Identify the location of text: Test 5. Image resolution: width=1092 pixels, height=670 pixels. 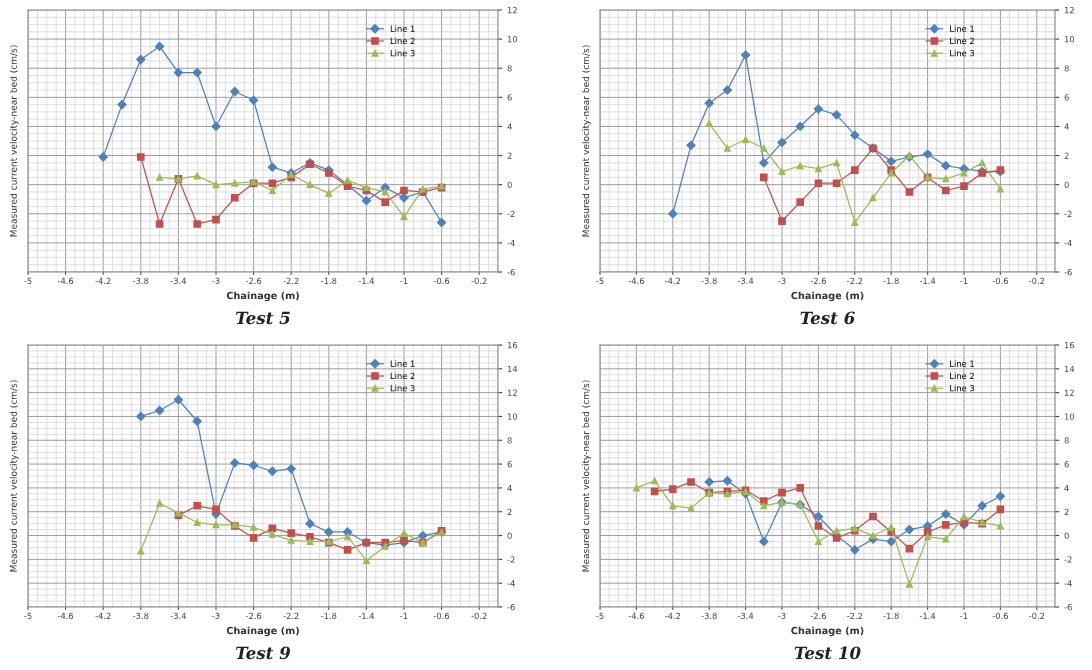
(263, 318).